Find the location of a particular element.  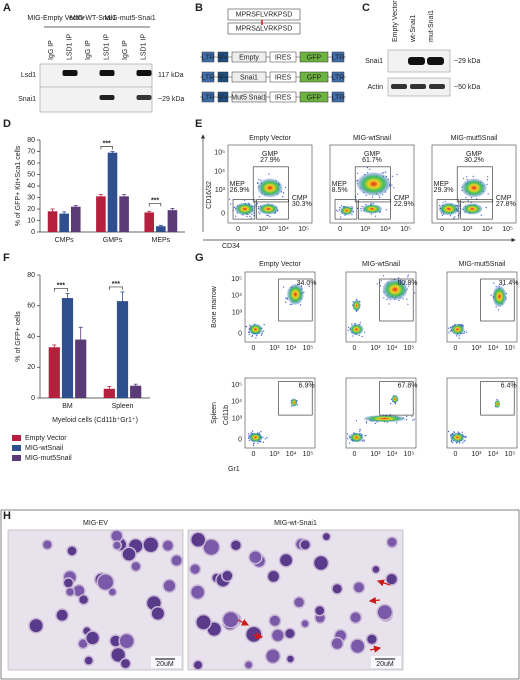

label: IRES is located at coordinates (283, 77).